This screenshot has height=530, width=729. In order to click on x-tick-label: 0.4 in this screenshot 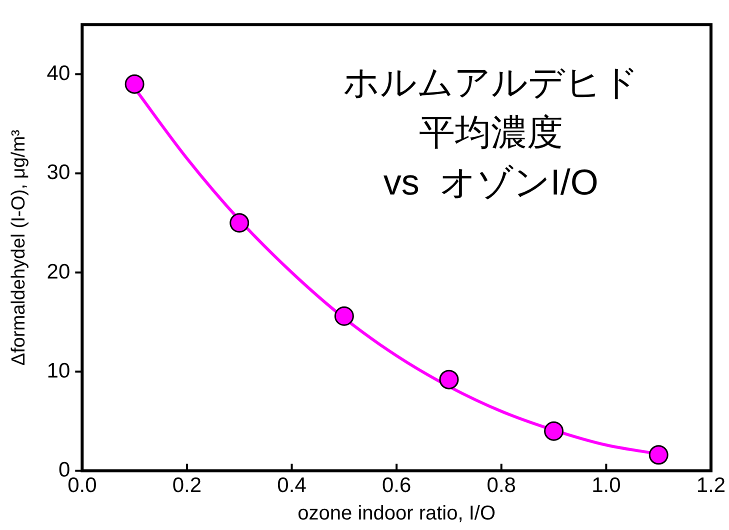, I will do `click(292, 486)`.